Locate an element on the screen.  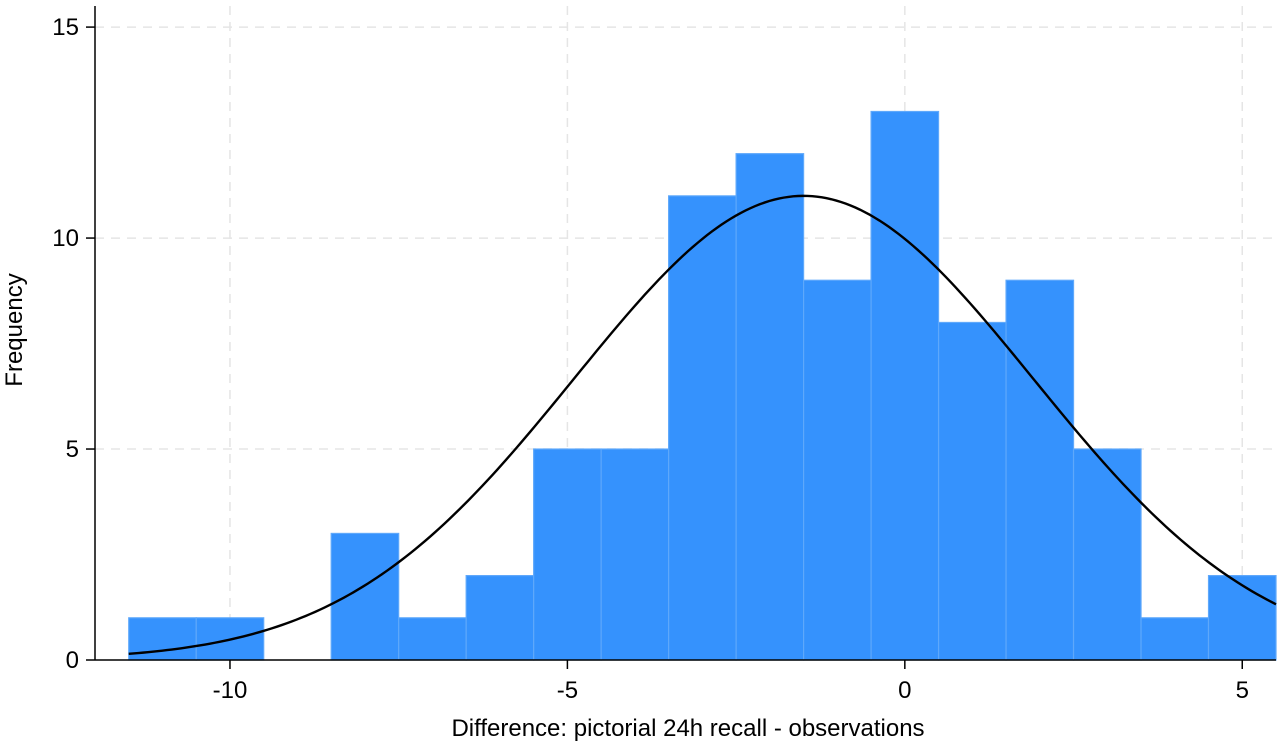
y-tick-label: 10 is located at coordinates (65, 238).